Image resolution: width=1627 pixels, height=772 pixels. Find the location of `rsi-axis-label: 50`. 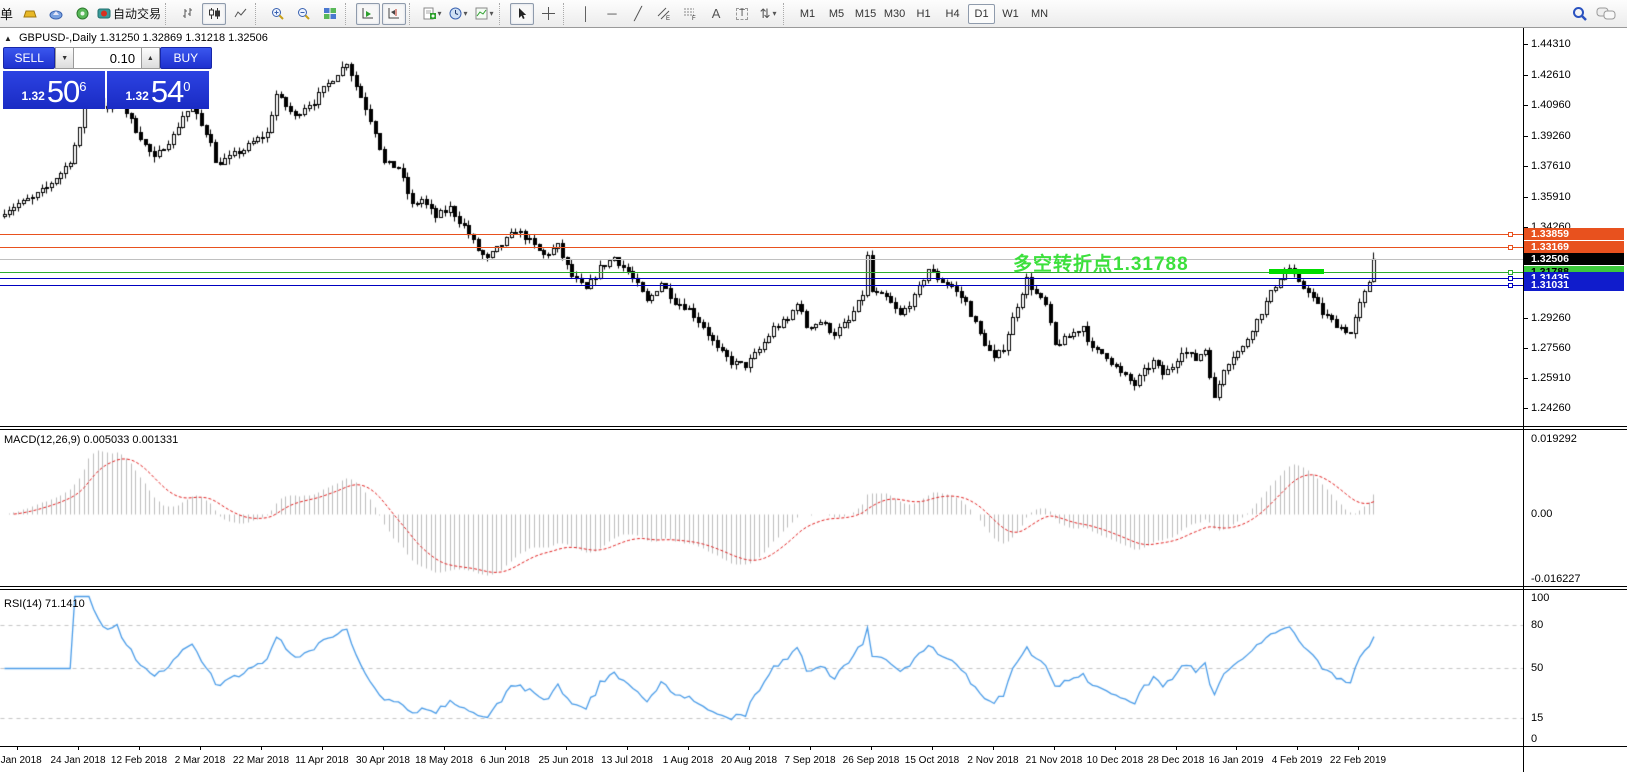

rsi-axis-label: 50 is located at coordinates (1537, 668).